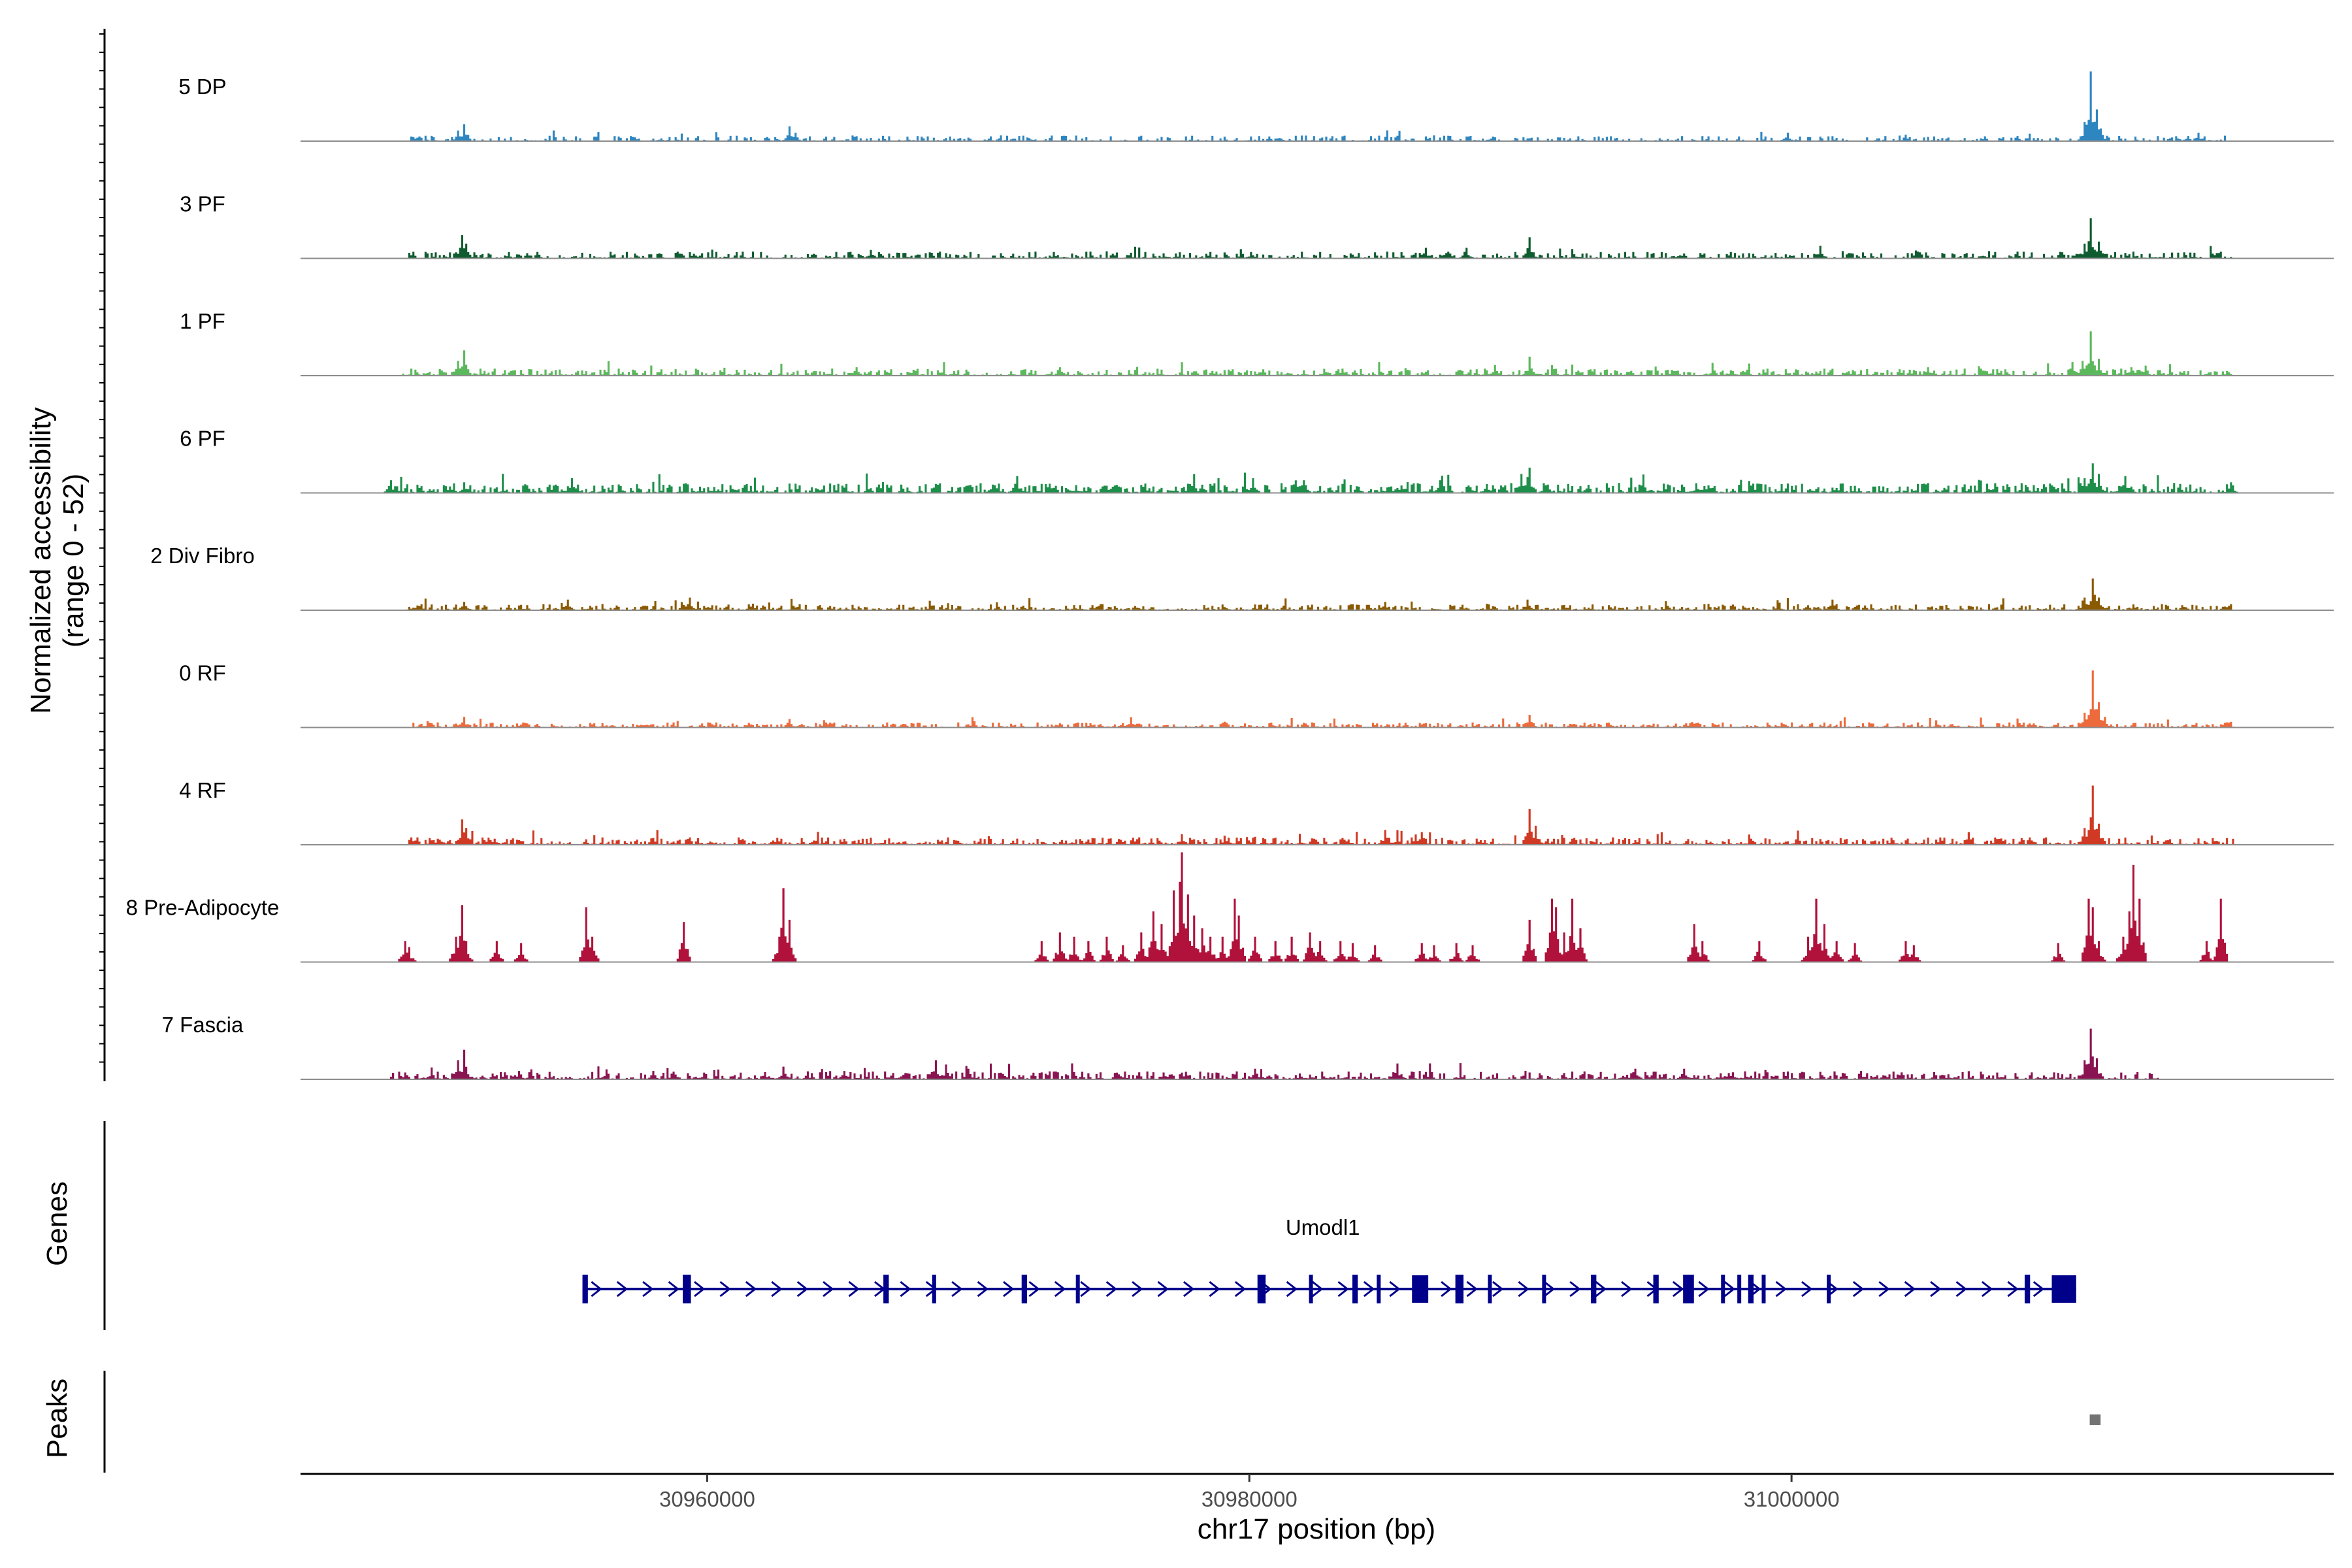 The width and height of the screenshot is (2352, 1568). I want to click on x-tick-label: 30960000, so click(707, 1499).